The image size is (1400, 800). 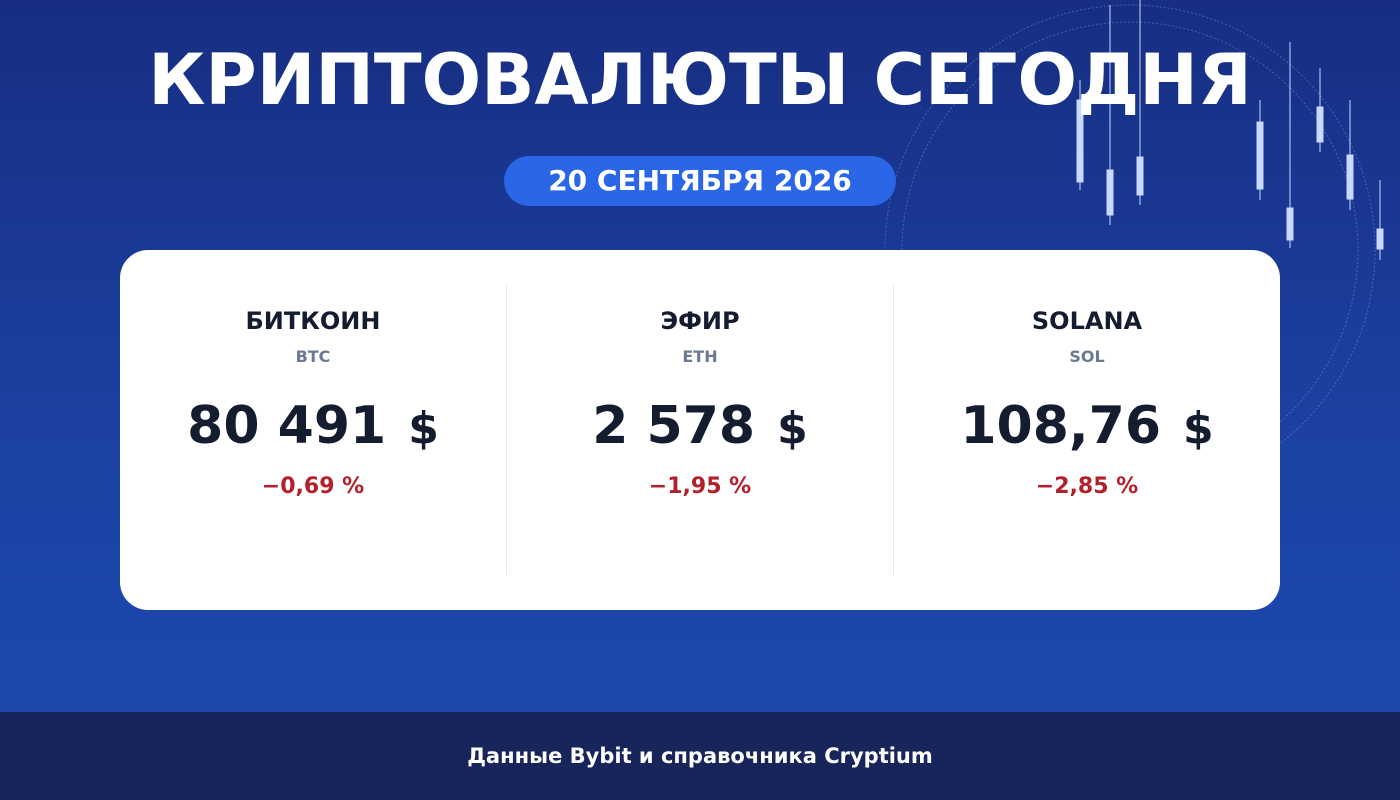 What do you see at coordinates (700, 356) in the screenshot?
I see `coin-ticker: ETH` at bounding box center [700, 356].